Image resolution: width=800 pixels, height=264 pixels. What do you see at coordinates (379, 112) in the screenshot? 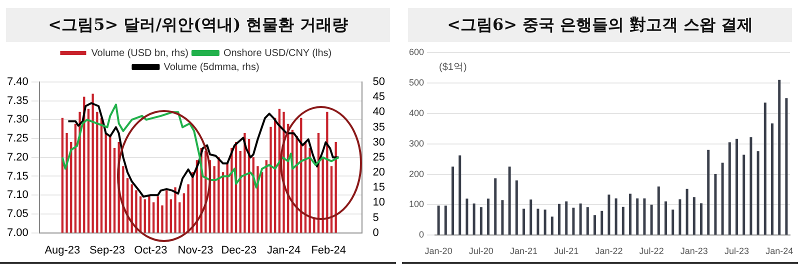
I see `y2-tick-label: 40` at bounding box center [379, 112].